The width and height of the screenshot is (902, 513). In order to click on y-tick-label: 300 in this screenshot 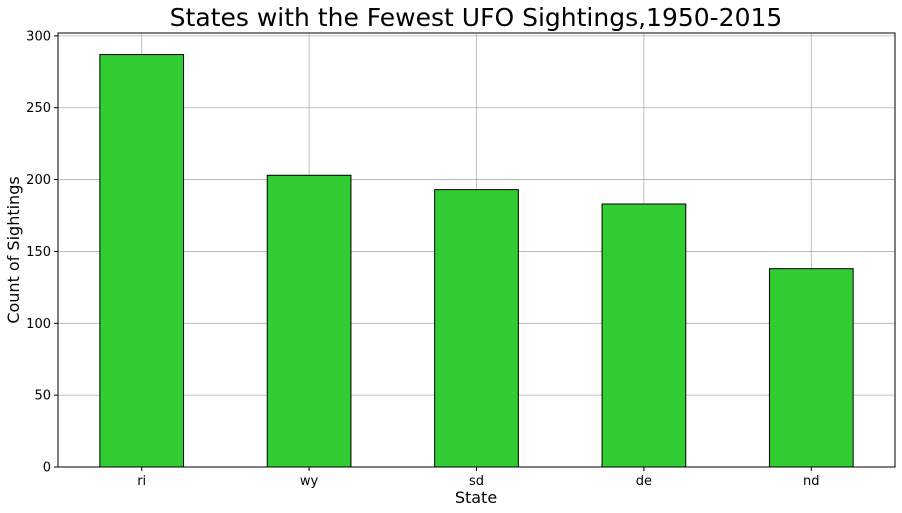, I will do `click(38, 36)`.